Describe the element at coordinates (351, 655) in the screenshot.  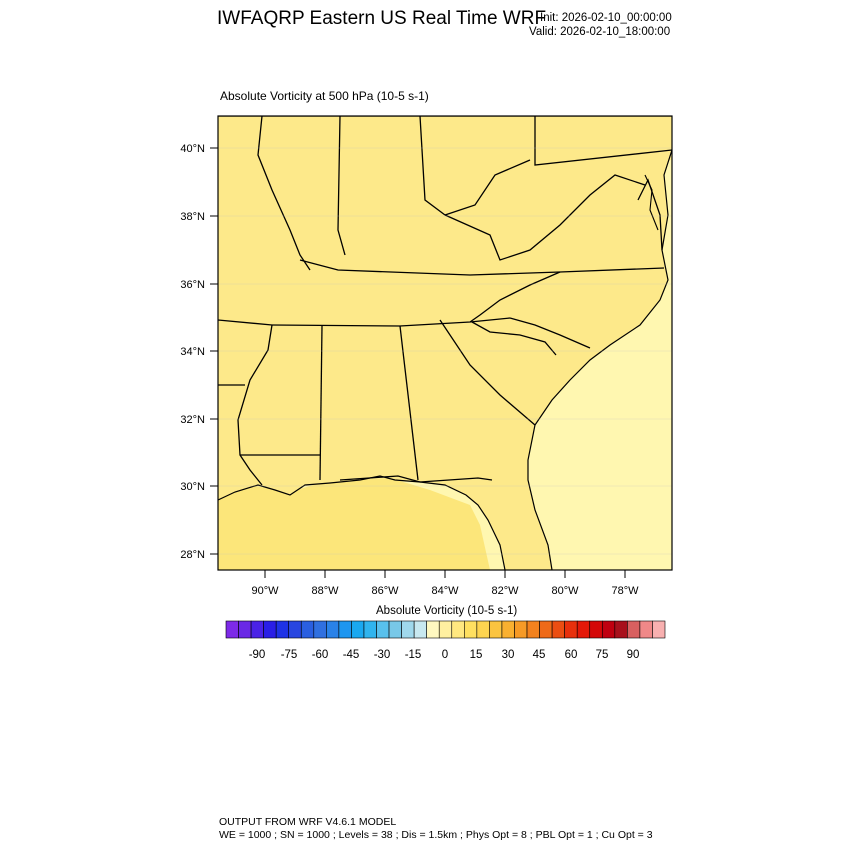
I see `colorbar-tick-label: -45` at that location.